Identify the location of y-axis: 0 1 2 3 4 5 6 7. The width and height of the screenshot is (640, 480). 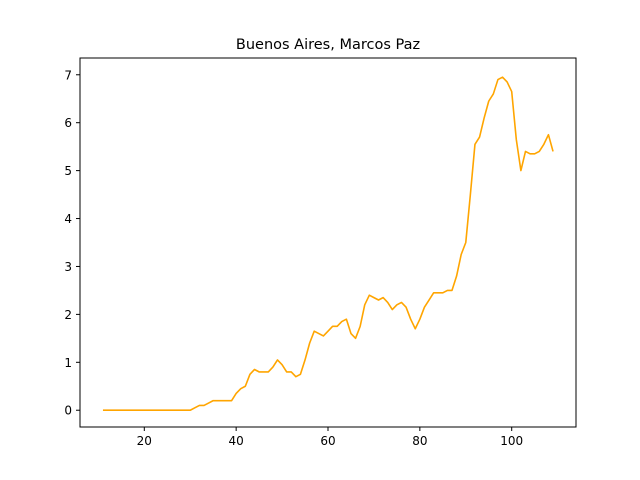
(72, 243).